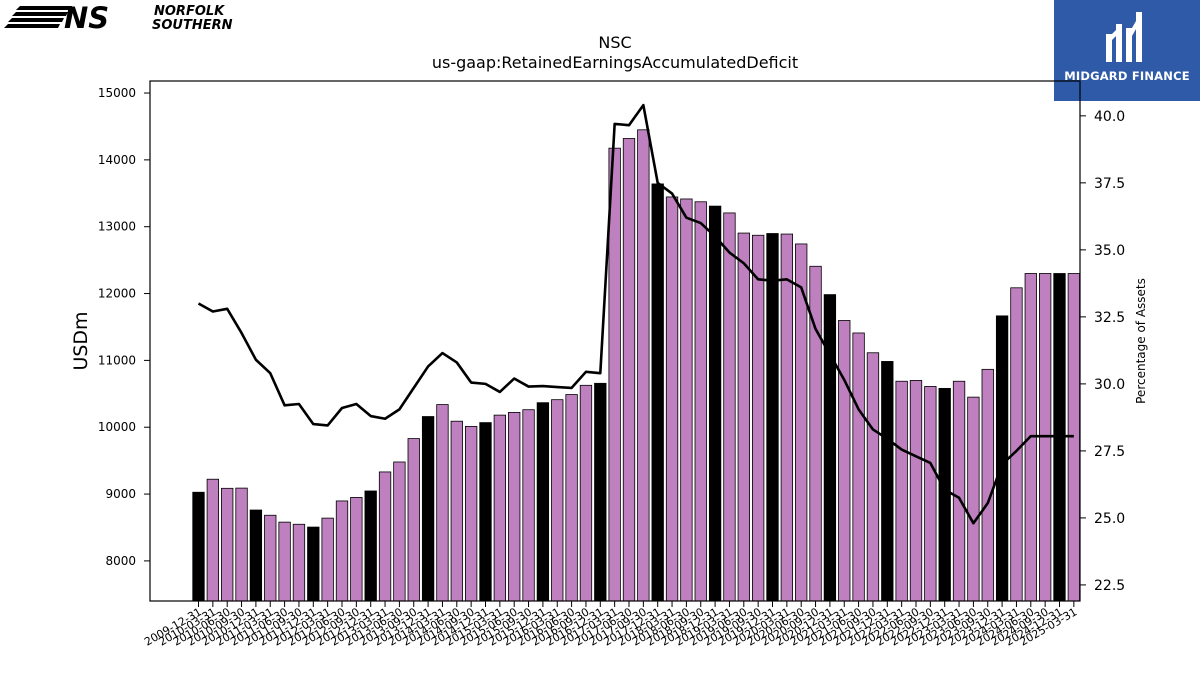 This screenshot has width=1200, height=675. I want to click on watermark-text: MIDGARD FINANCE, so click(1127, 76).